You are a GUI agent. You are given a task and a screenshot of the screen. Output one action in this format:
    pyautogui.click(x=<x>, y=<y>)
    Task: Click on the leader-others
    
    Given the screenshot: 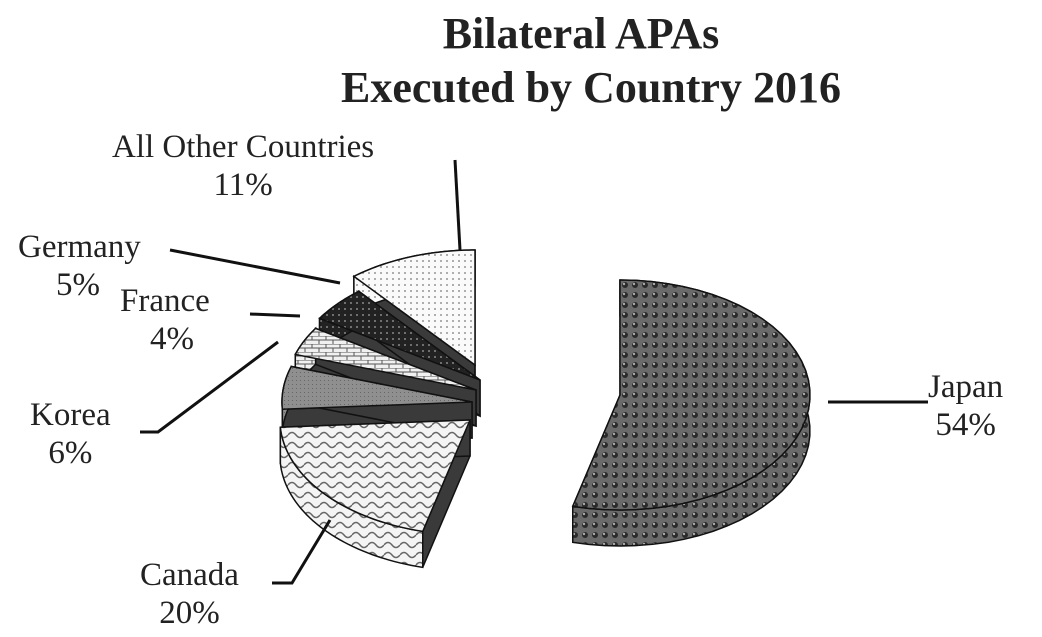 What is the action you would take?
    pyautogui.click(x=457, y=205)
    